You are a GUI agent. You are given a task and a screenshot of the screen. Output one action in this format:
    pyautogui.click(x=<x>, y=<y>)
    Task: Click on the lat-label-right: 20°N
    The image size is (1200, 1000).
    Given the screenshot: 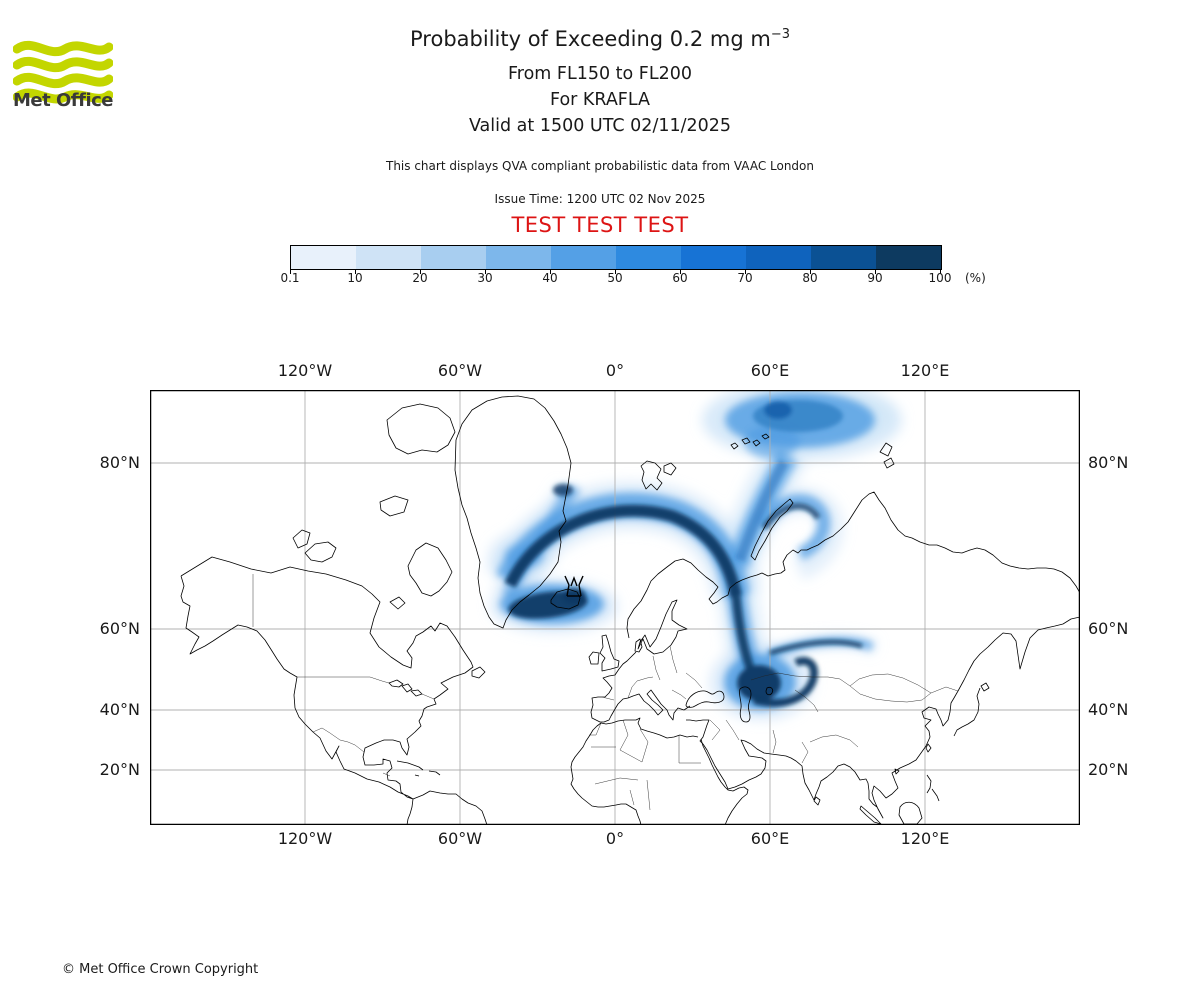 What is the action you would take?
    pyautogui.click(x=1108, y=769)
    